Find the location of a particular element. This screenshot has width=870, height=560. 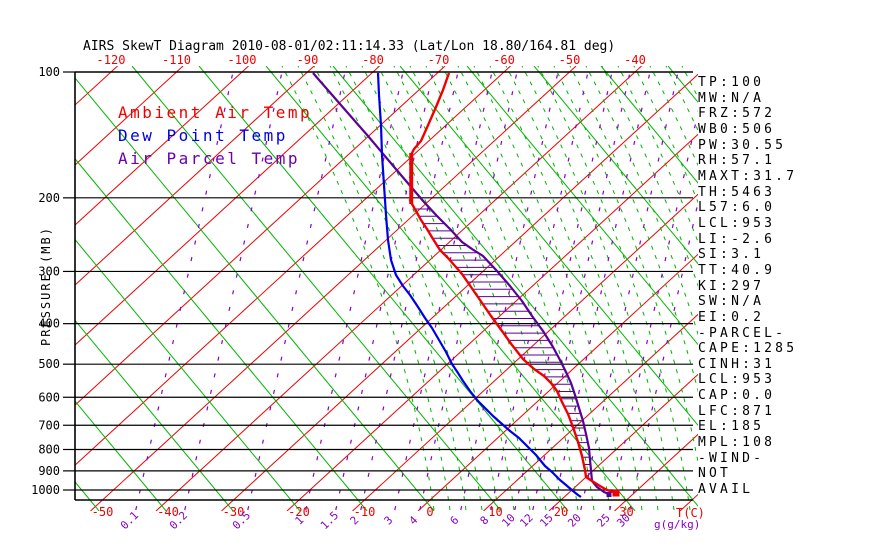

legend-ambient-temp: Ambient Air Temp is located at coordinates (215, 112).